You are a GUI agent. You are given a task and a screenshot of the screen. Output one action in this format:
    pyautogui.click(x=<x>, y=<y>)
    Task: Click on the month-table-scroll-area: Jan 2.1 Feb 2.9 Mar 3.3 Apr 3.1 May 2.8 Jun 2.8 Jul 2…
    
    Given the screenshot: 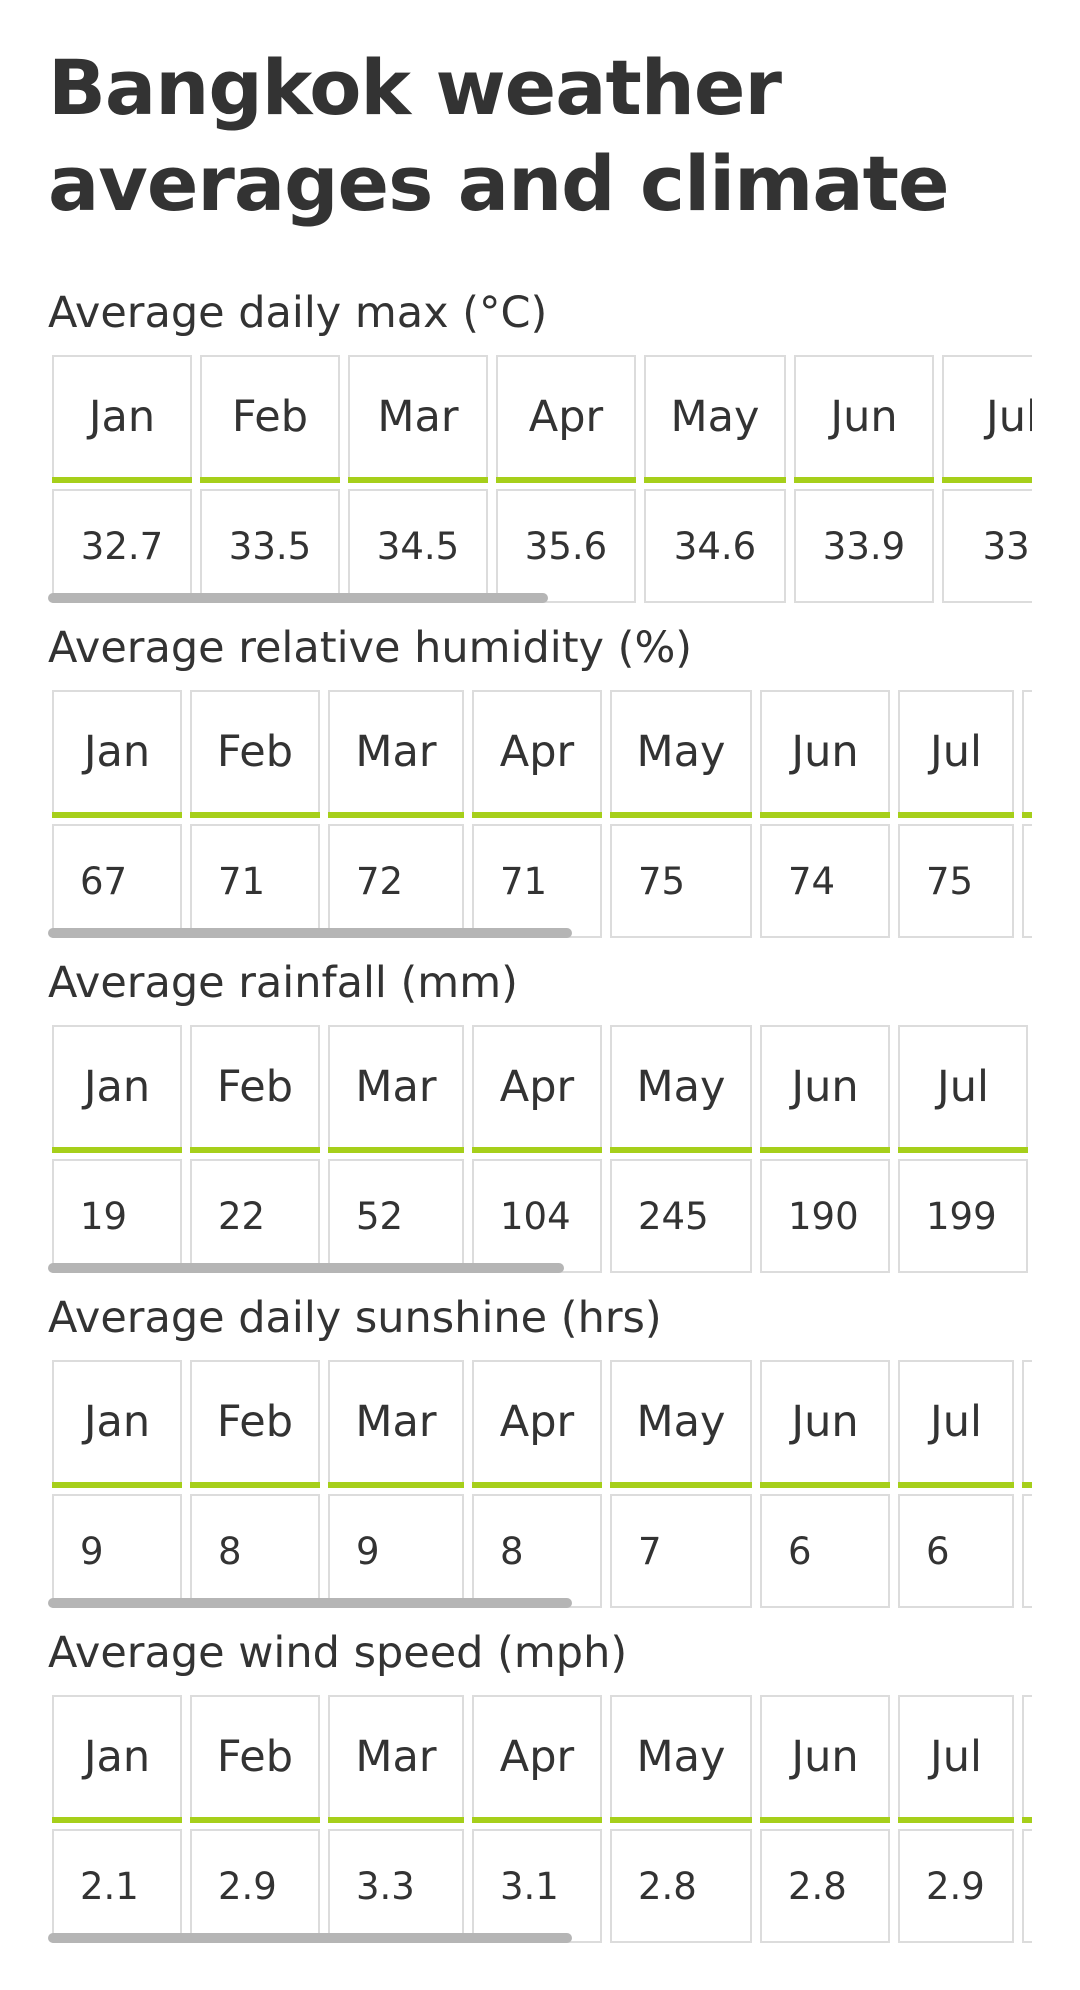 What is the action you would take?
    pyautogui.click(x=542, y=1820)
    